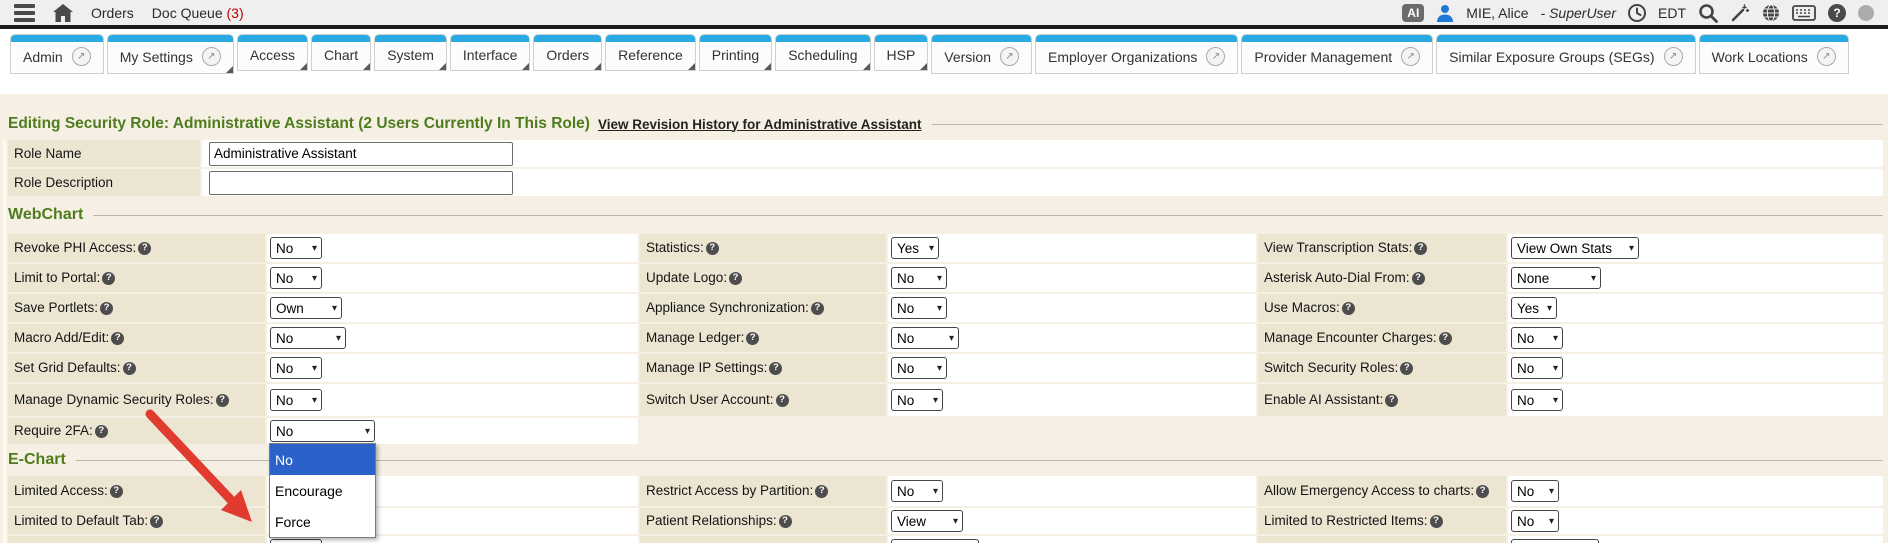  What do you see at coordinates (1382, 338) in the screenshot?
I see `field-label: Manage Encounter Charges:?` at bounding box center [1382, 338].